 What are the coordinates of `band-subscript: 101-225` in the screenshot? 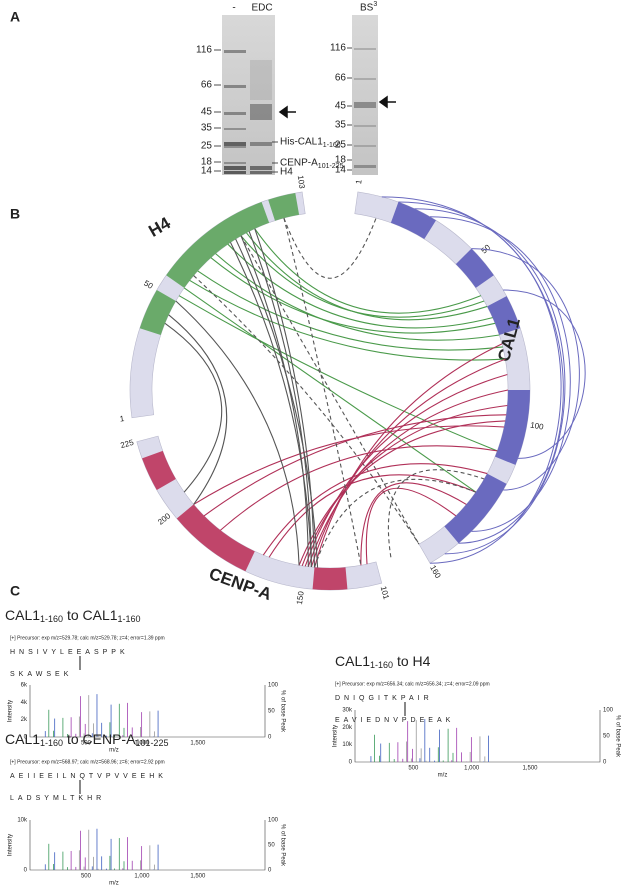 It's located at (331, 166).